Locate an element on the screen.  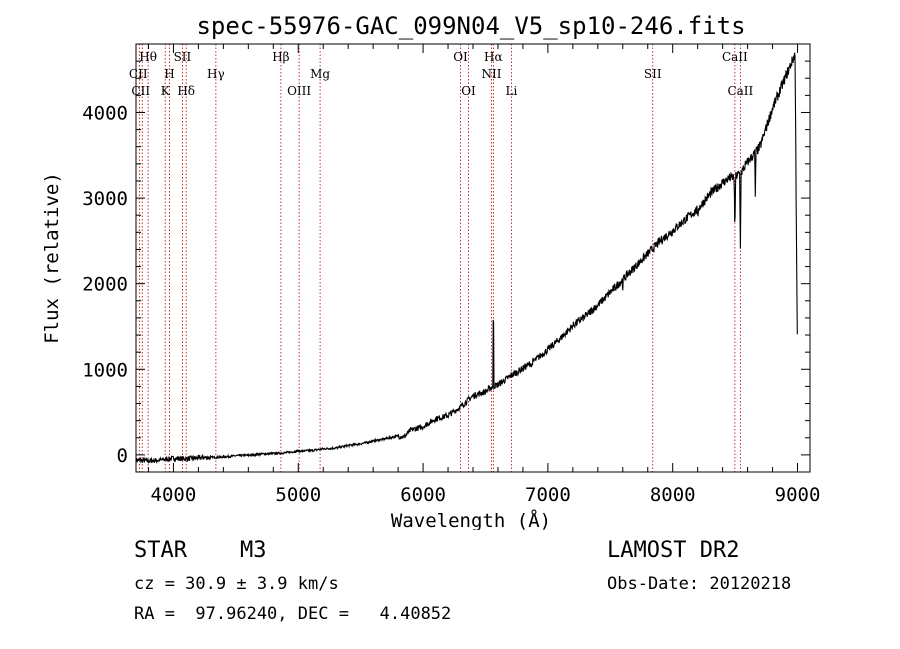
x-tick-label: 7000 is located at coordinates (548, 495).